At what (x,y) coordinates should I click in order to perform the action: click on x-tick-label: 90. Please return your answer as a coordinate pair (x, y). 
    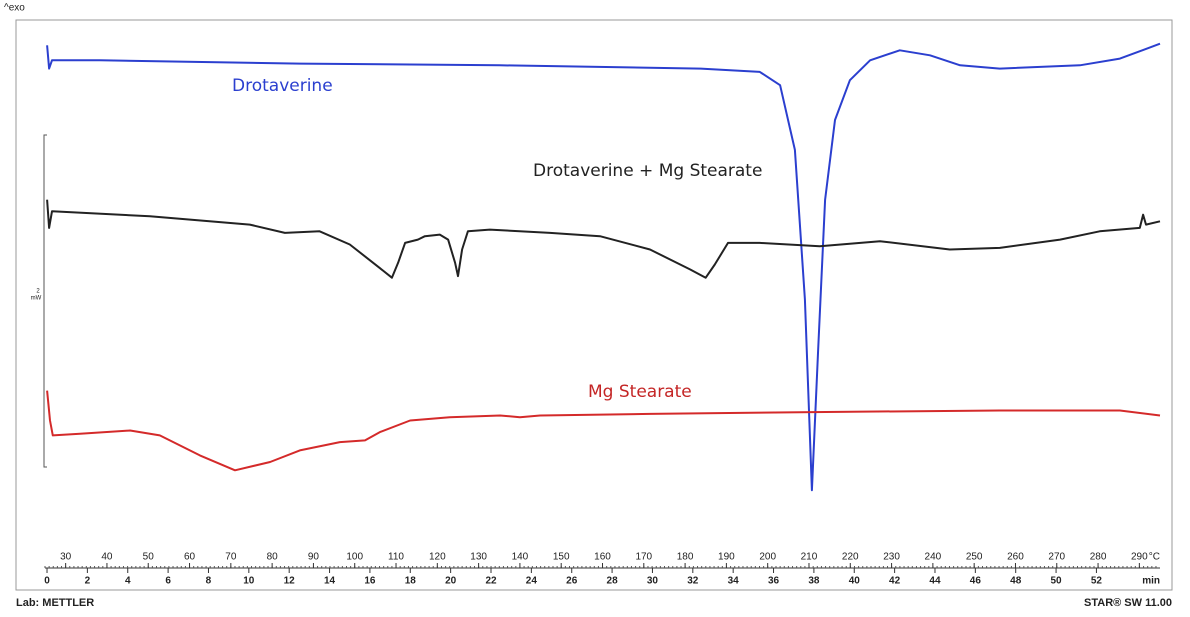
    Looking at the image, I should click on (314, 557).